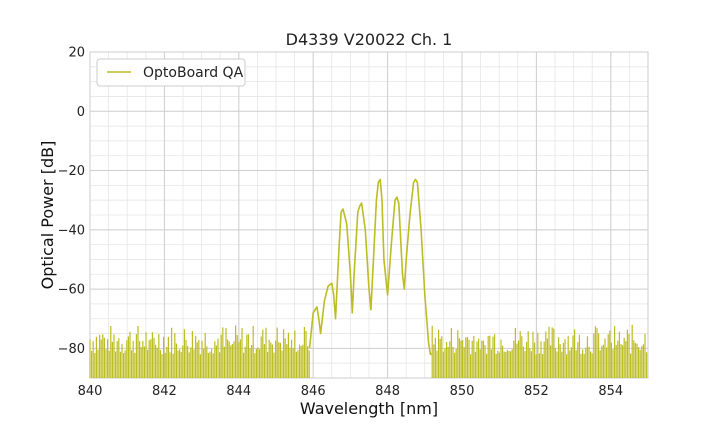 The image size is (720, 432). I want to click on y-tick-label: −80, so click(71, 349).